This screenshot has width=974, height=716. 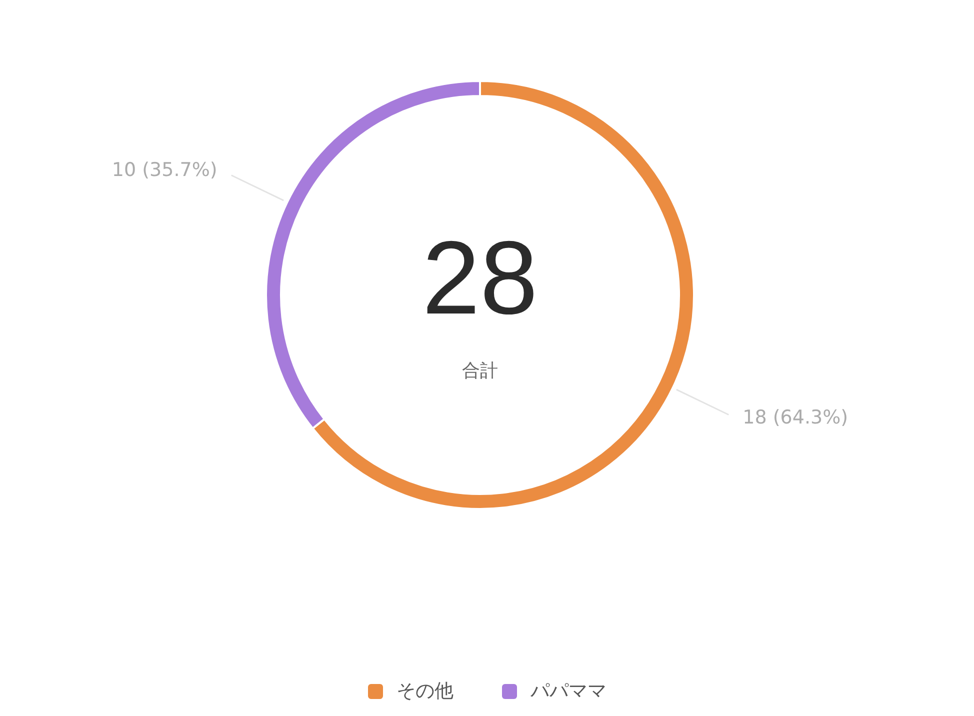 What do you see at coordinates (425, 691) in the screenshot?
I see `legend-label: その他` at bounding box center [425, 691].